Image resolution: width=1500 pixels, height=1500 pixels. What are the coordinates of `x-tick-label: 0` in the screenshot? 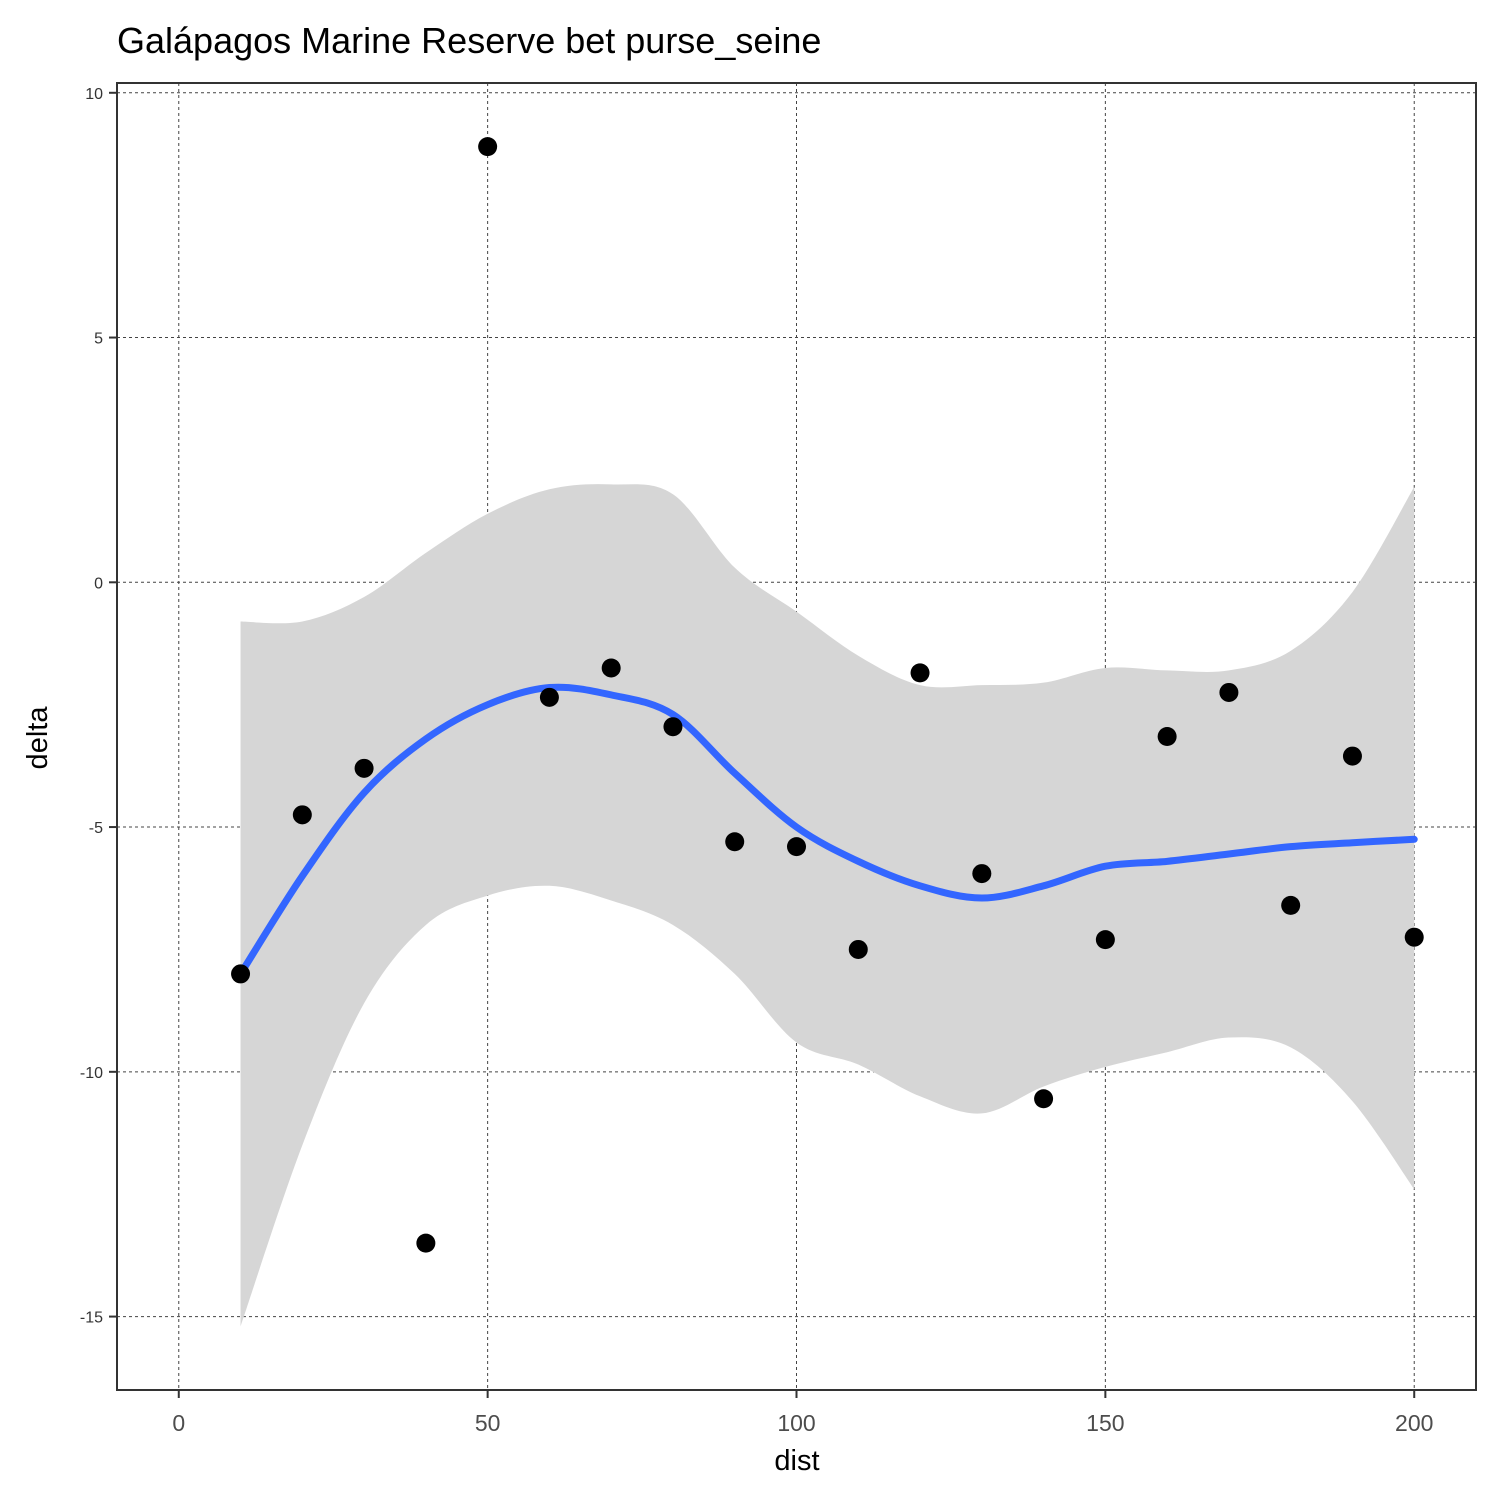 It's located at (178, 1423).